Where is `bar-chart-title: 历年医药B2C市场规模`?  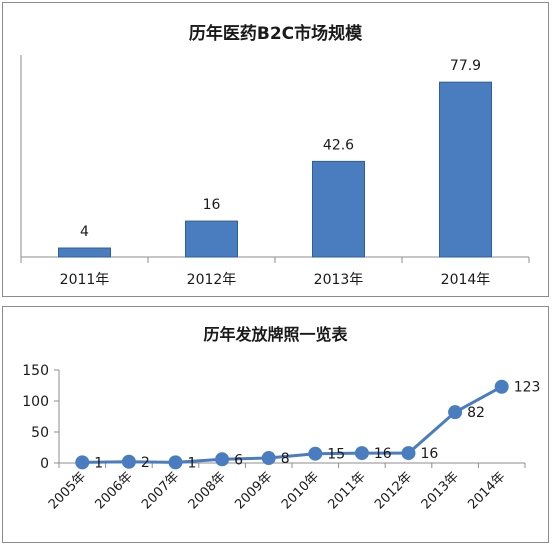 bar-chart-title: 历年医药B2C市场规模 is located at coordinates (275, 34).